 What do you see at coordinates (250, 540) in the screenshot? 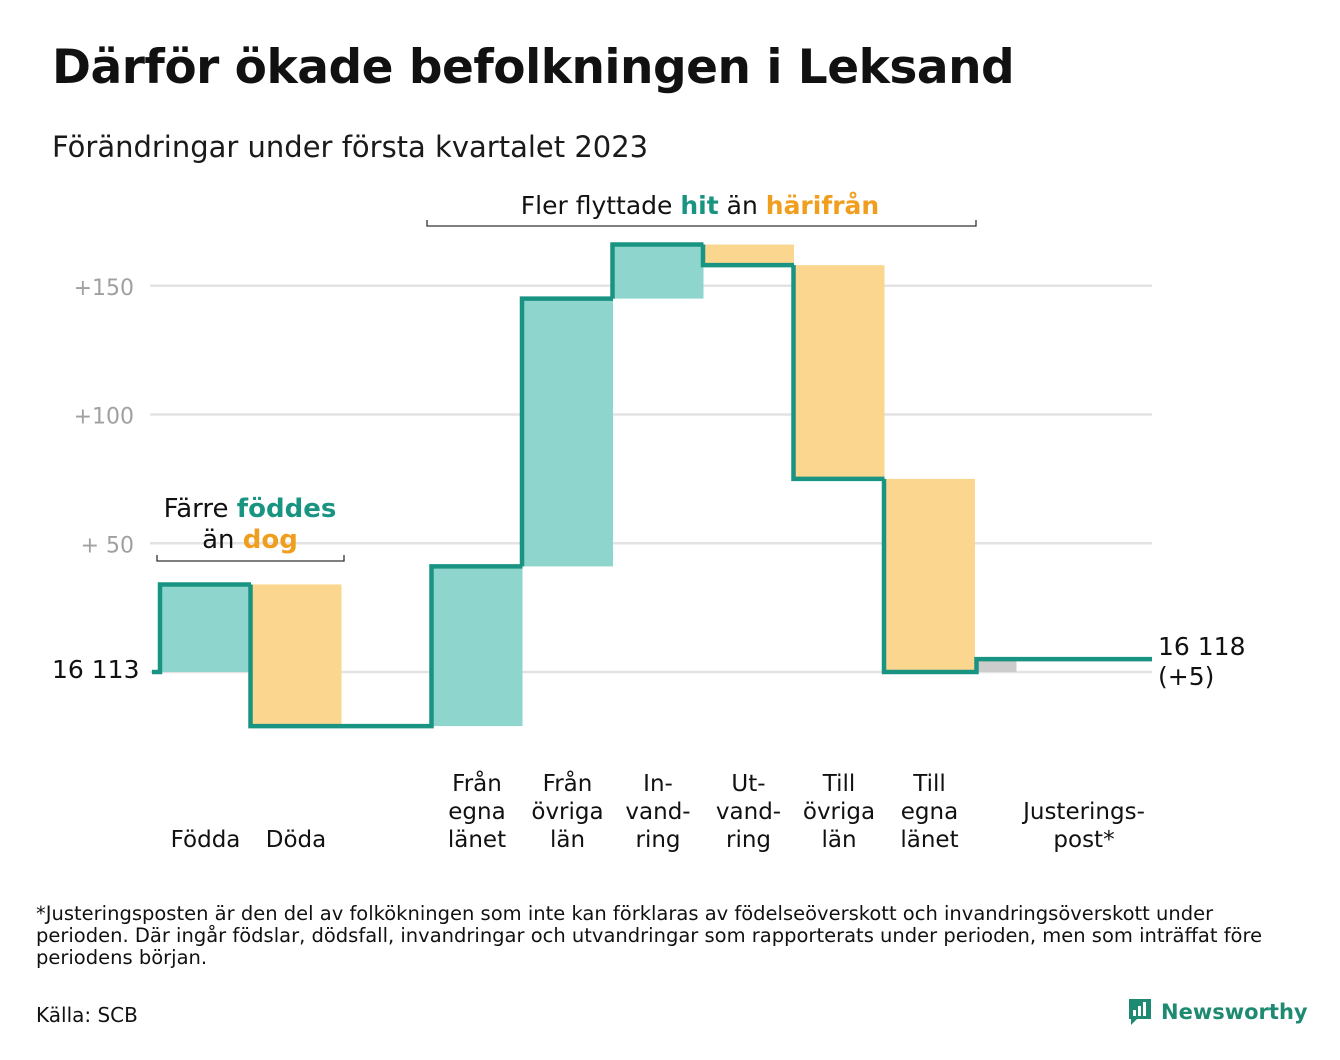
I see `births-annotation-line2: än dog` at bounding box center [250, 540].